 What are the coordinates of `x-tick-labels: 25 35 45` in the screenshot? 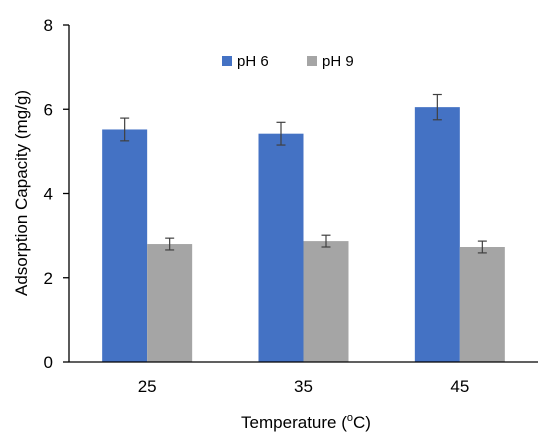 It's located at (304, 386).